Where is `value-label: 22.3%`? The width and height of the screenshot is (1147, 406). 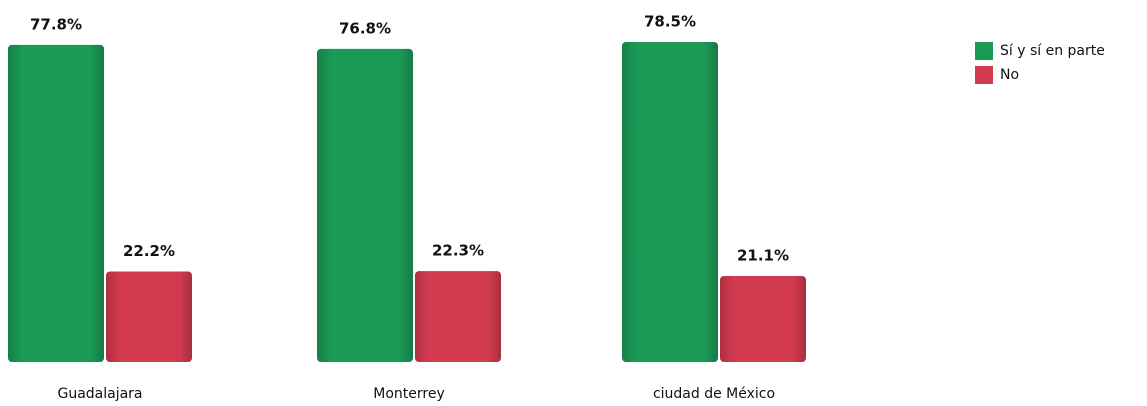 value-label: 22.3% is located at coordinates (458, 251).